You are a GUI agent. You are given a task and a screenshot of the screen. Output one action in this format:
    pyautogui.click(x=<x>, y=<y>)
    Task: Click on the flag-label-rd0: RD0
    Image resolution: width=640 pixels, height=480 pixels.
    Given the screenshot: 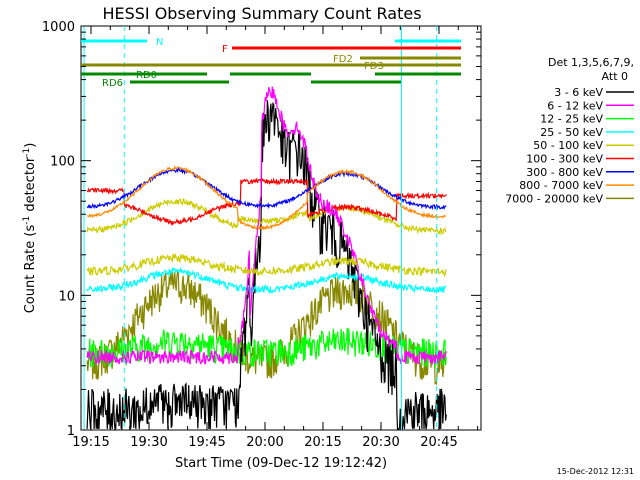 What is the action you would take?
    pyautogui.click(x=146, y=75)
    